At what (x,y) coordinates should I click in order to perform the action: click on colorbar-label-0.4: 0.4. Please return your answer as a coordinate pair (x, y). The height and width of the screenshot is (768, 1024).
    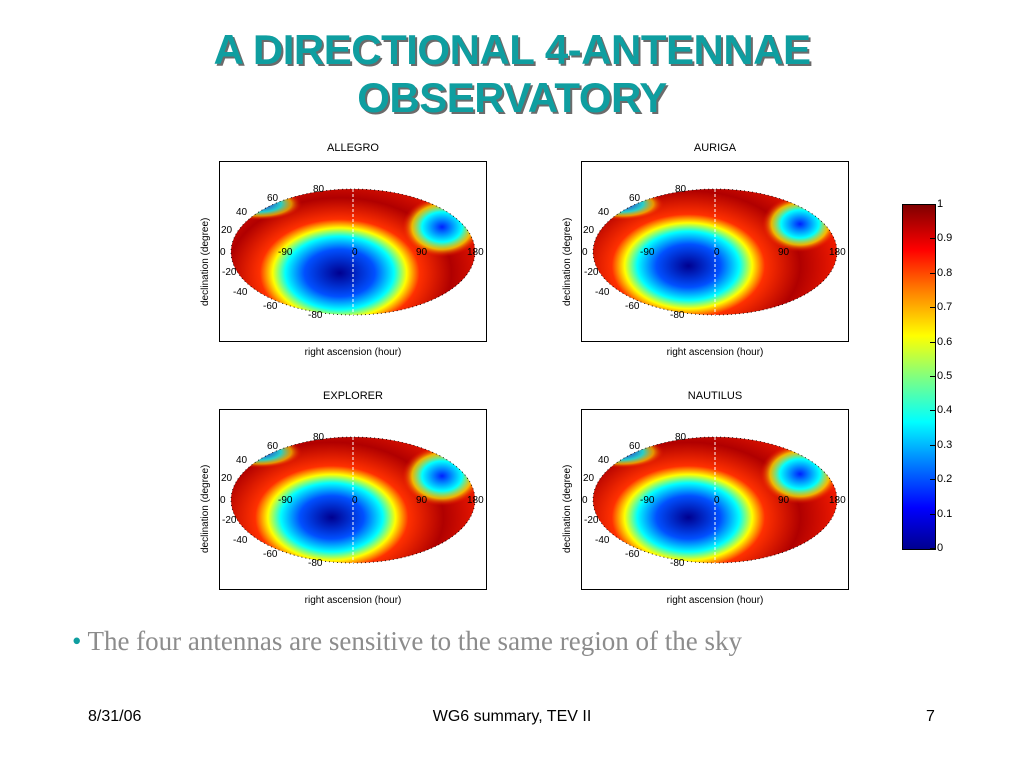
    Looking at the image, I should click on (945, 410).